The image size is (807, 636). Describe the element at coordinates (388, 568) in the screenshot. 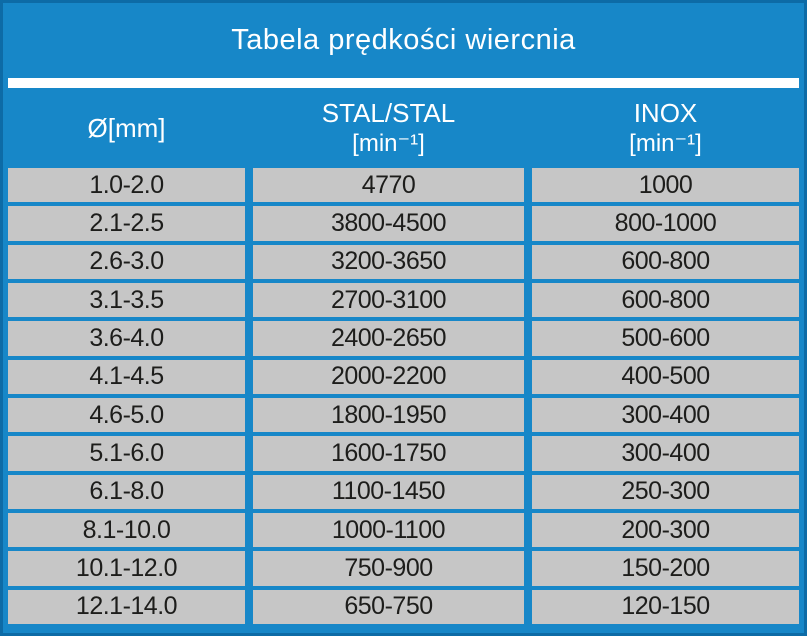

I see `table-cell: 750-900` at that location.